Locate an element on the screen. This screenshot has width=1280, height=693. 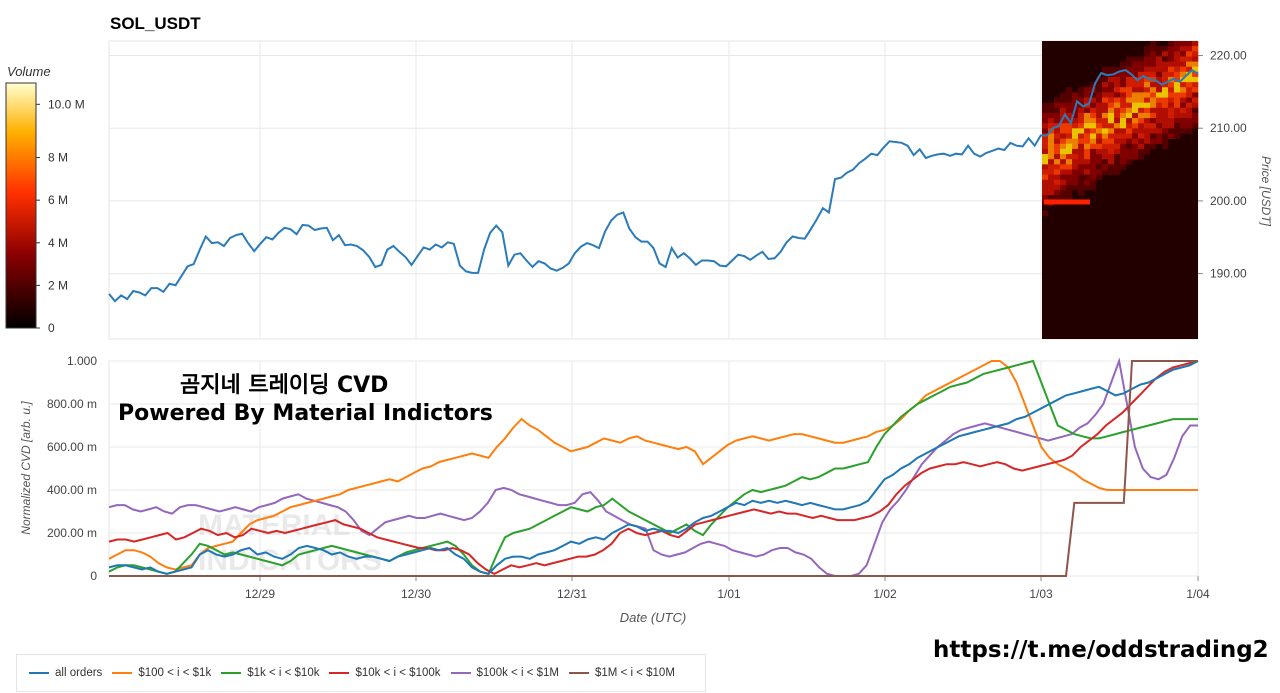
x-tick-label: 1/03 is located at coordinates (1041, 594).